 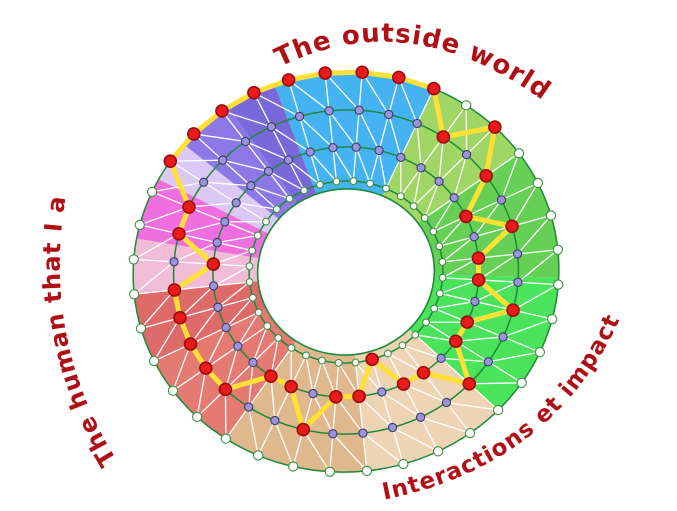 I want to click on sector-indigo, so click(x=272, y=144).